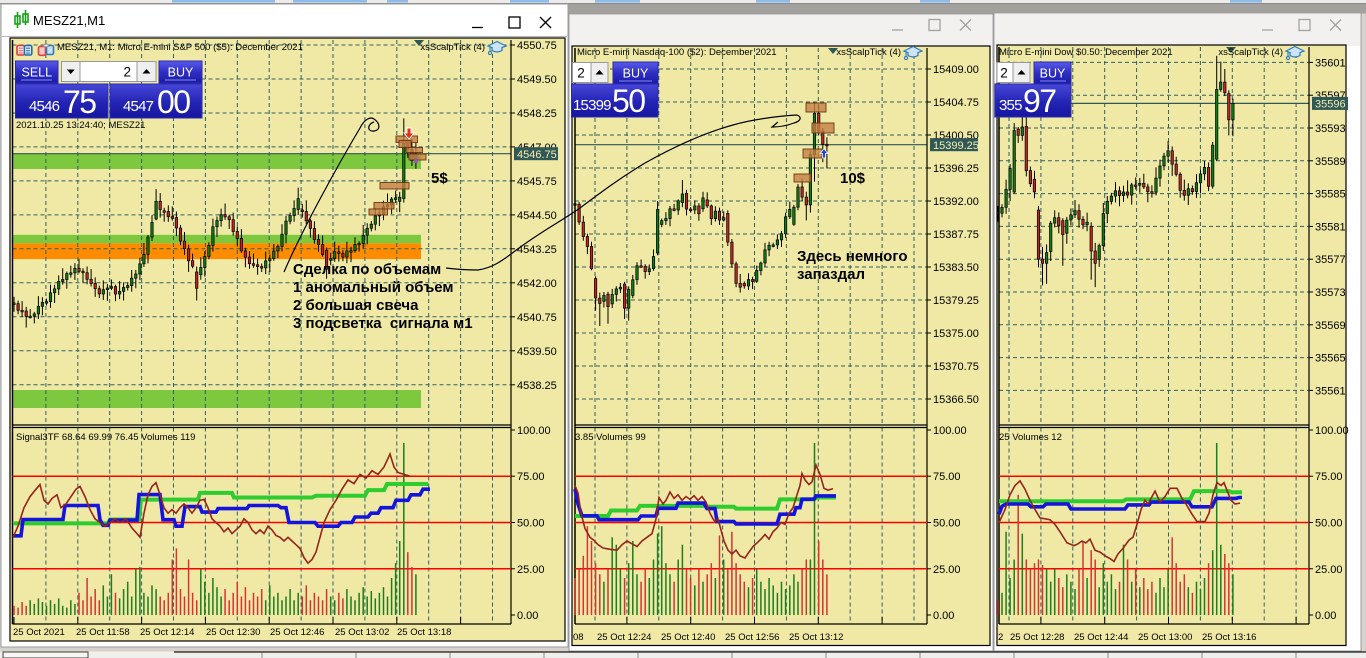 This screenshot has width=1366, height=658. I want to click on svg-text: 3 подсветка сигнала м1, so click(383, 323).